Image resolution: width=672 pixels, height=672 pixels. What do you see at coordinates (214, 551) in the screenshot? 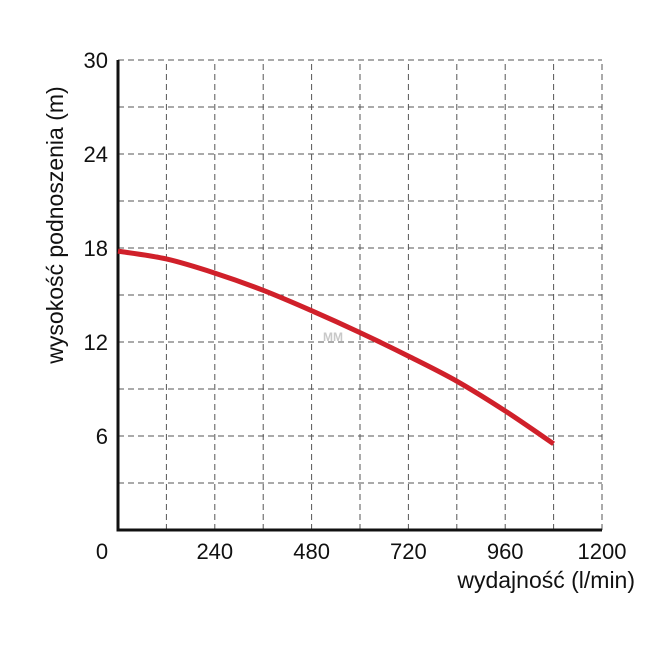
I see `x-tick-label: 240` at bounding box center [214, 551].